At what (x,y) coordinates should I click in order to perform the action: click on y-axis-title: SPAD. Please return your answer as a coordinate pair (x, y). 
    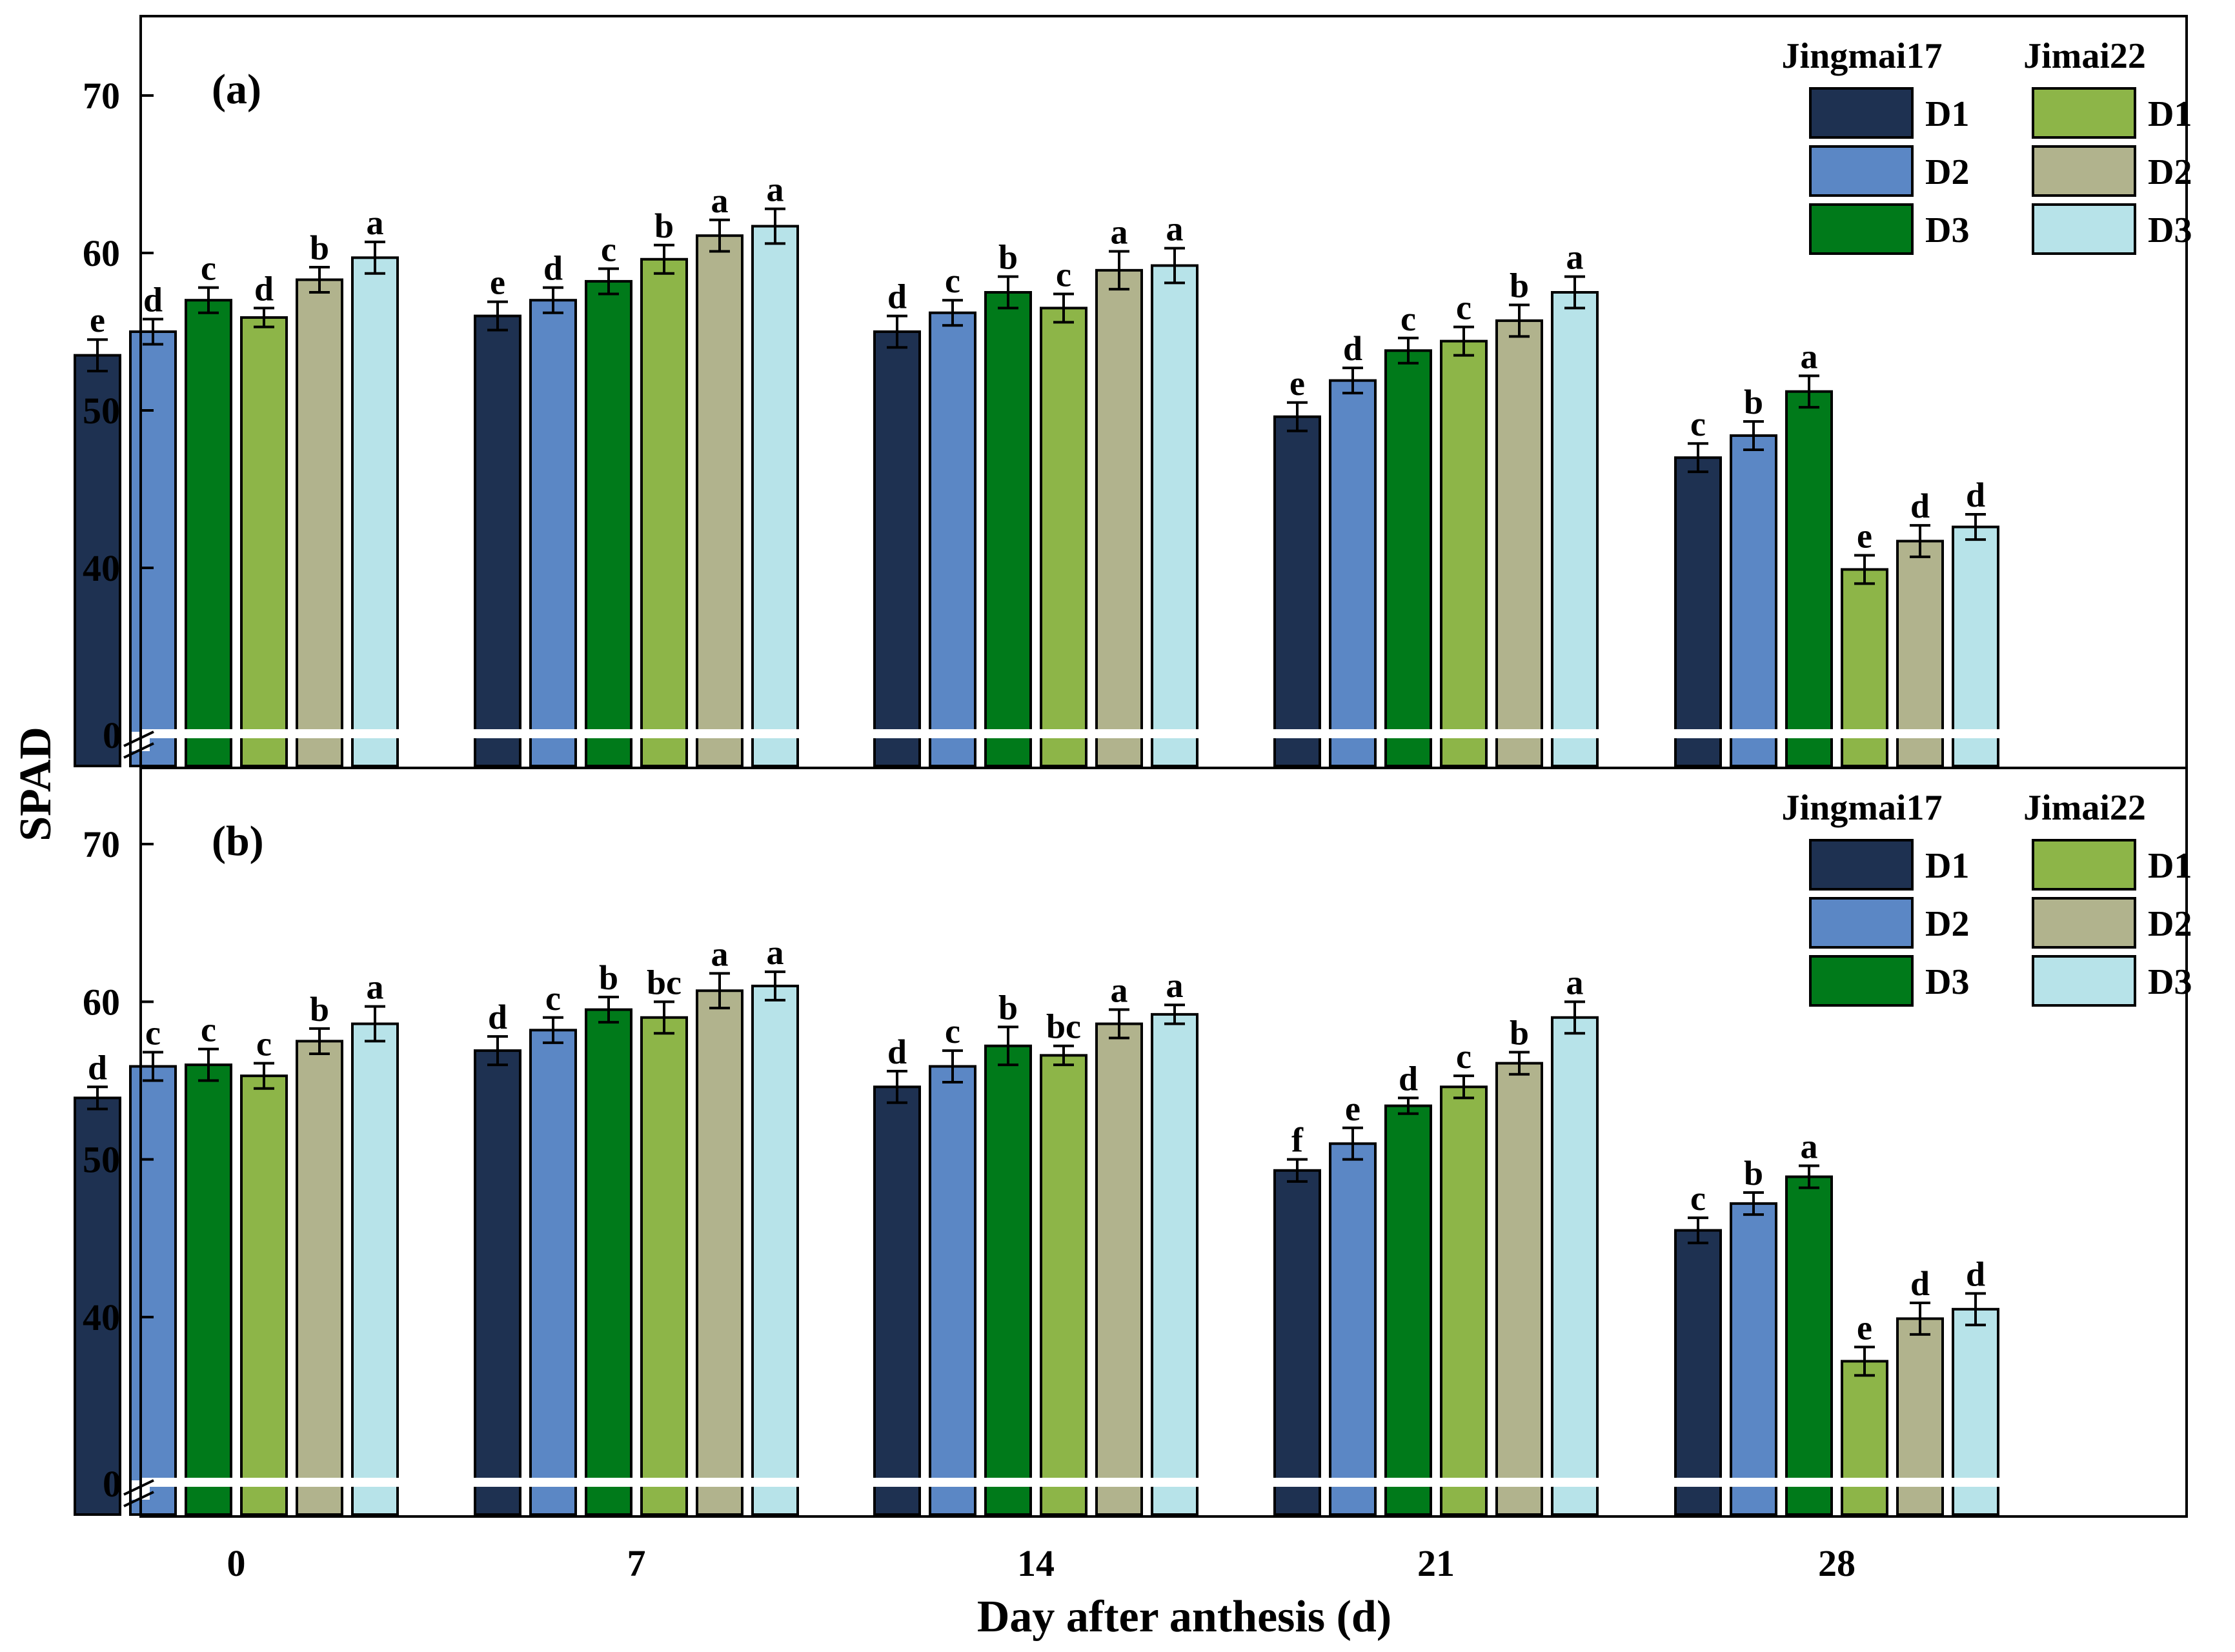
    Looking at the image, I should click on (36, 784).